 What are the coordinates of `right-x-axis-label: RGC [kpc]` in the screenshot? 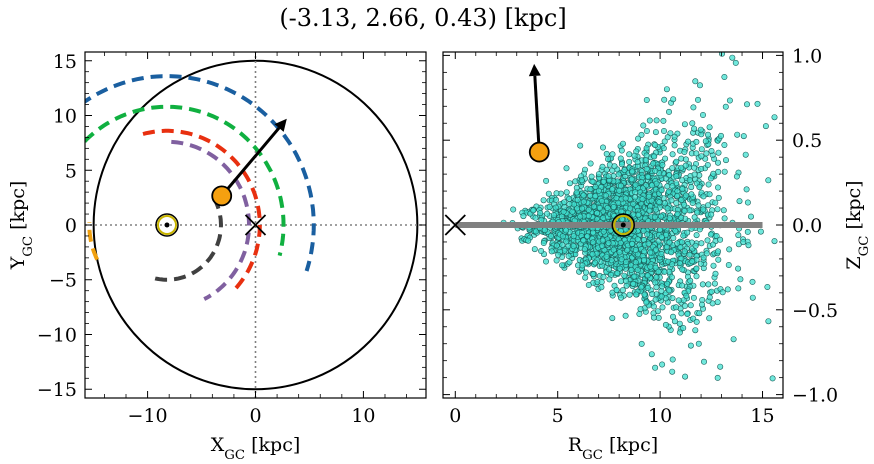 It's located at (613, 448).